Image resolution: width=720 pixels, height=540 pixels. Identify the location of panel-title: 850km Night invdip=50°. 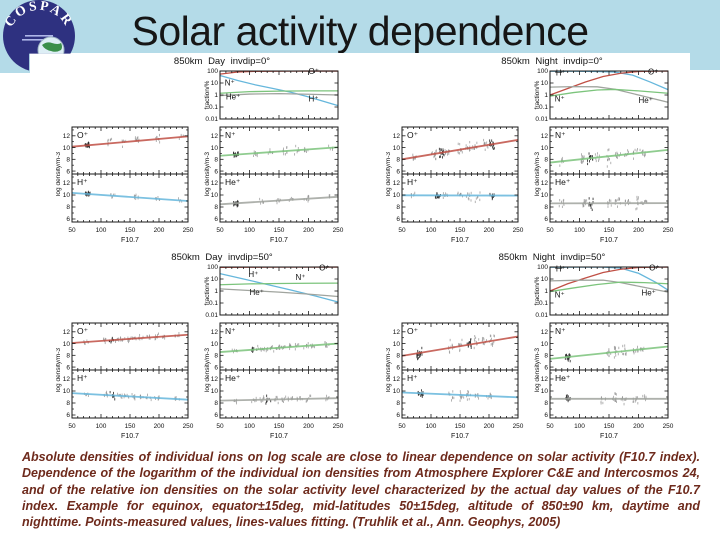
(552, 257).